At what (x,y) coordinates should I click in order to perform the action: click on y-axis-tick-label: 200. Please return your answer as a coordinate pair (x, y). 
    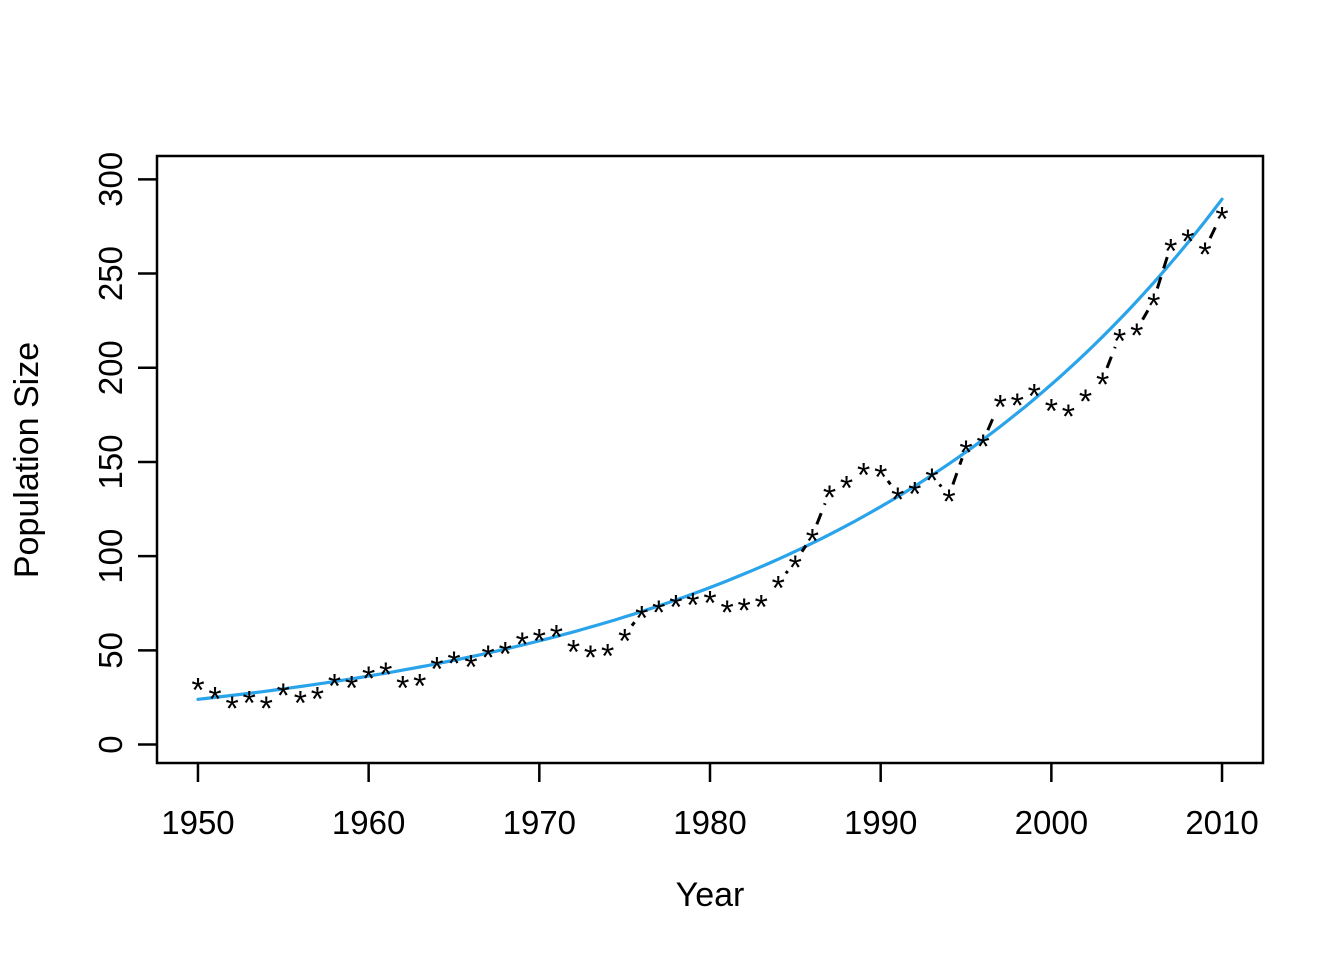
    Looking at the image, I should click on (110, 367).